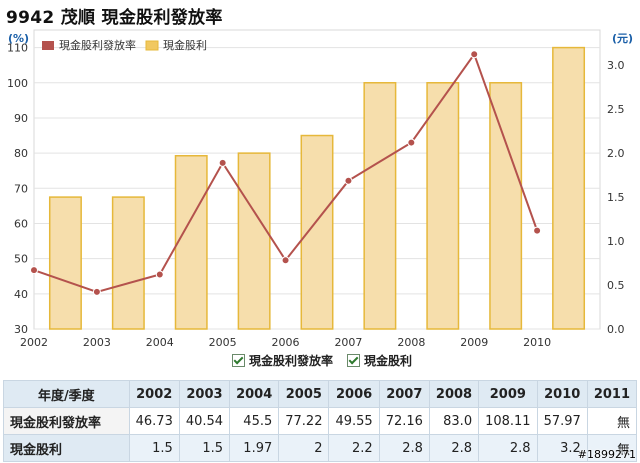 The width and height of the screenshot is (640, 463). I want to click on table-header-year: 2011, so click(612, 394).